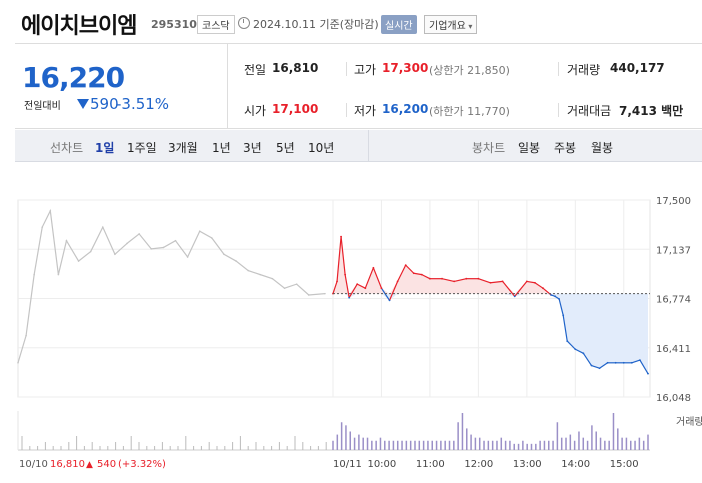 The width and height of the screenshot is (702, 483). What do you see at coordinates (673, 300) in the screenshot?
I see `y-tick-label: 16,774` at bounding box center [673, 300].